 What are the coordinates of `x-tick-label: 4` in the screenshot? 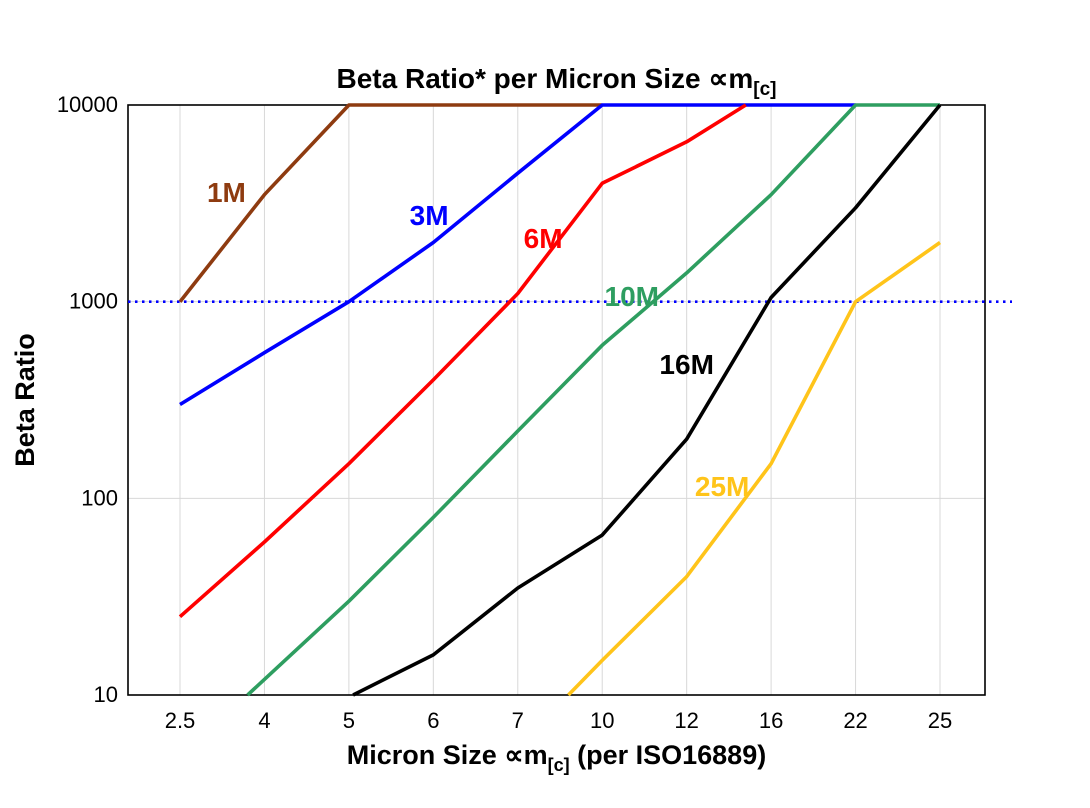 It's located at (264, 720).